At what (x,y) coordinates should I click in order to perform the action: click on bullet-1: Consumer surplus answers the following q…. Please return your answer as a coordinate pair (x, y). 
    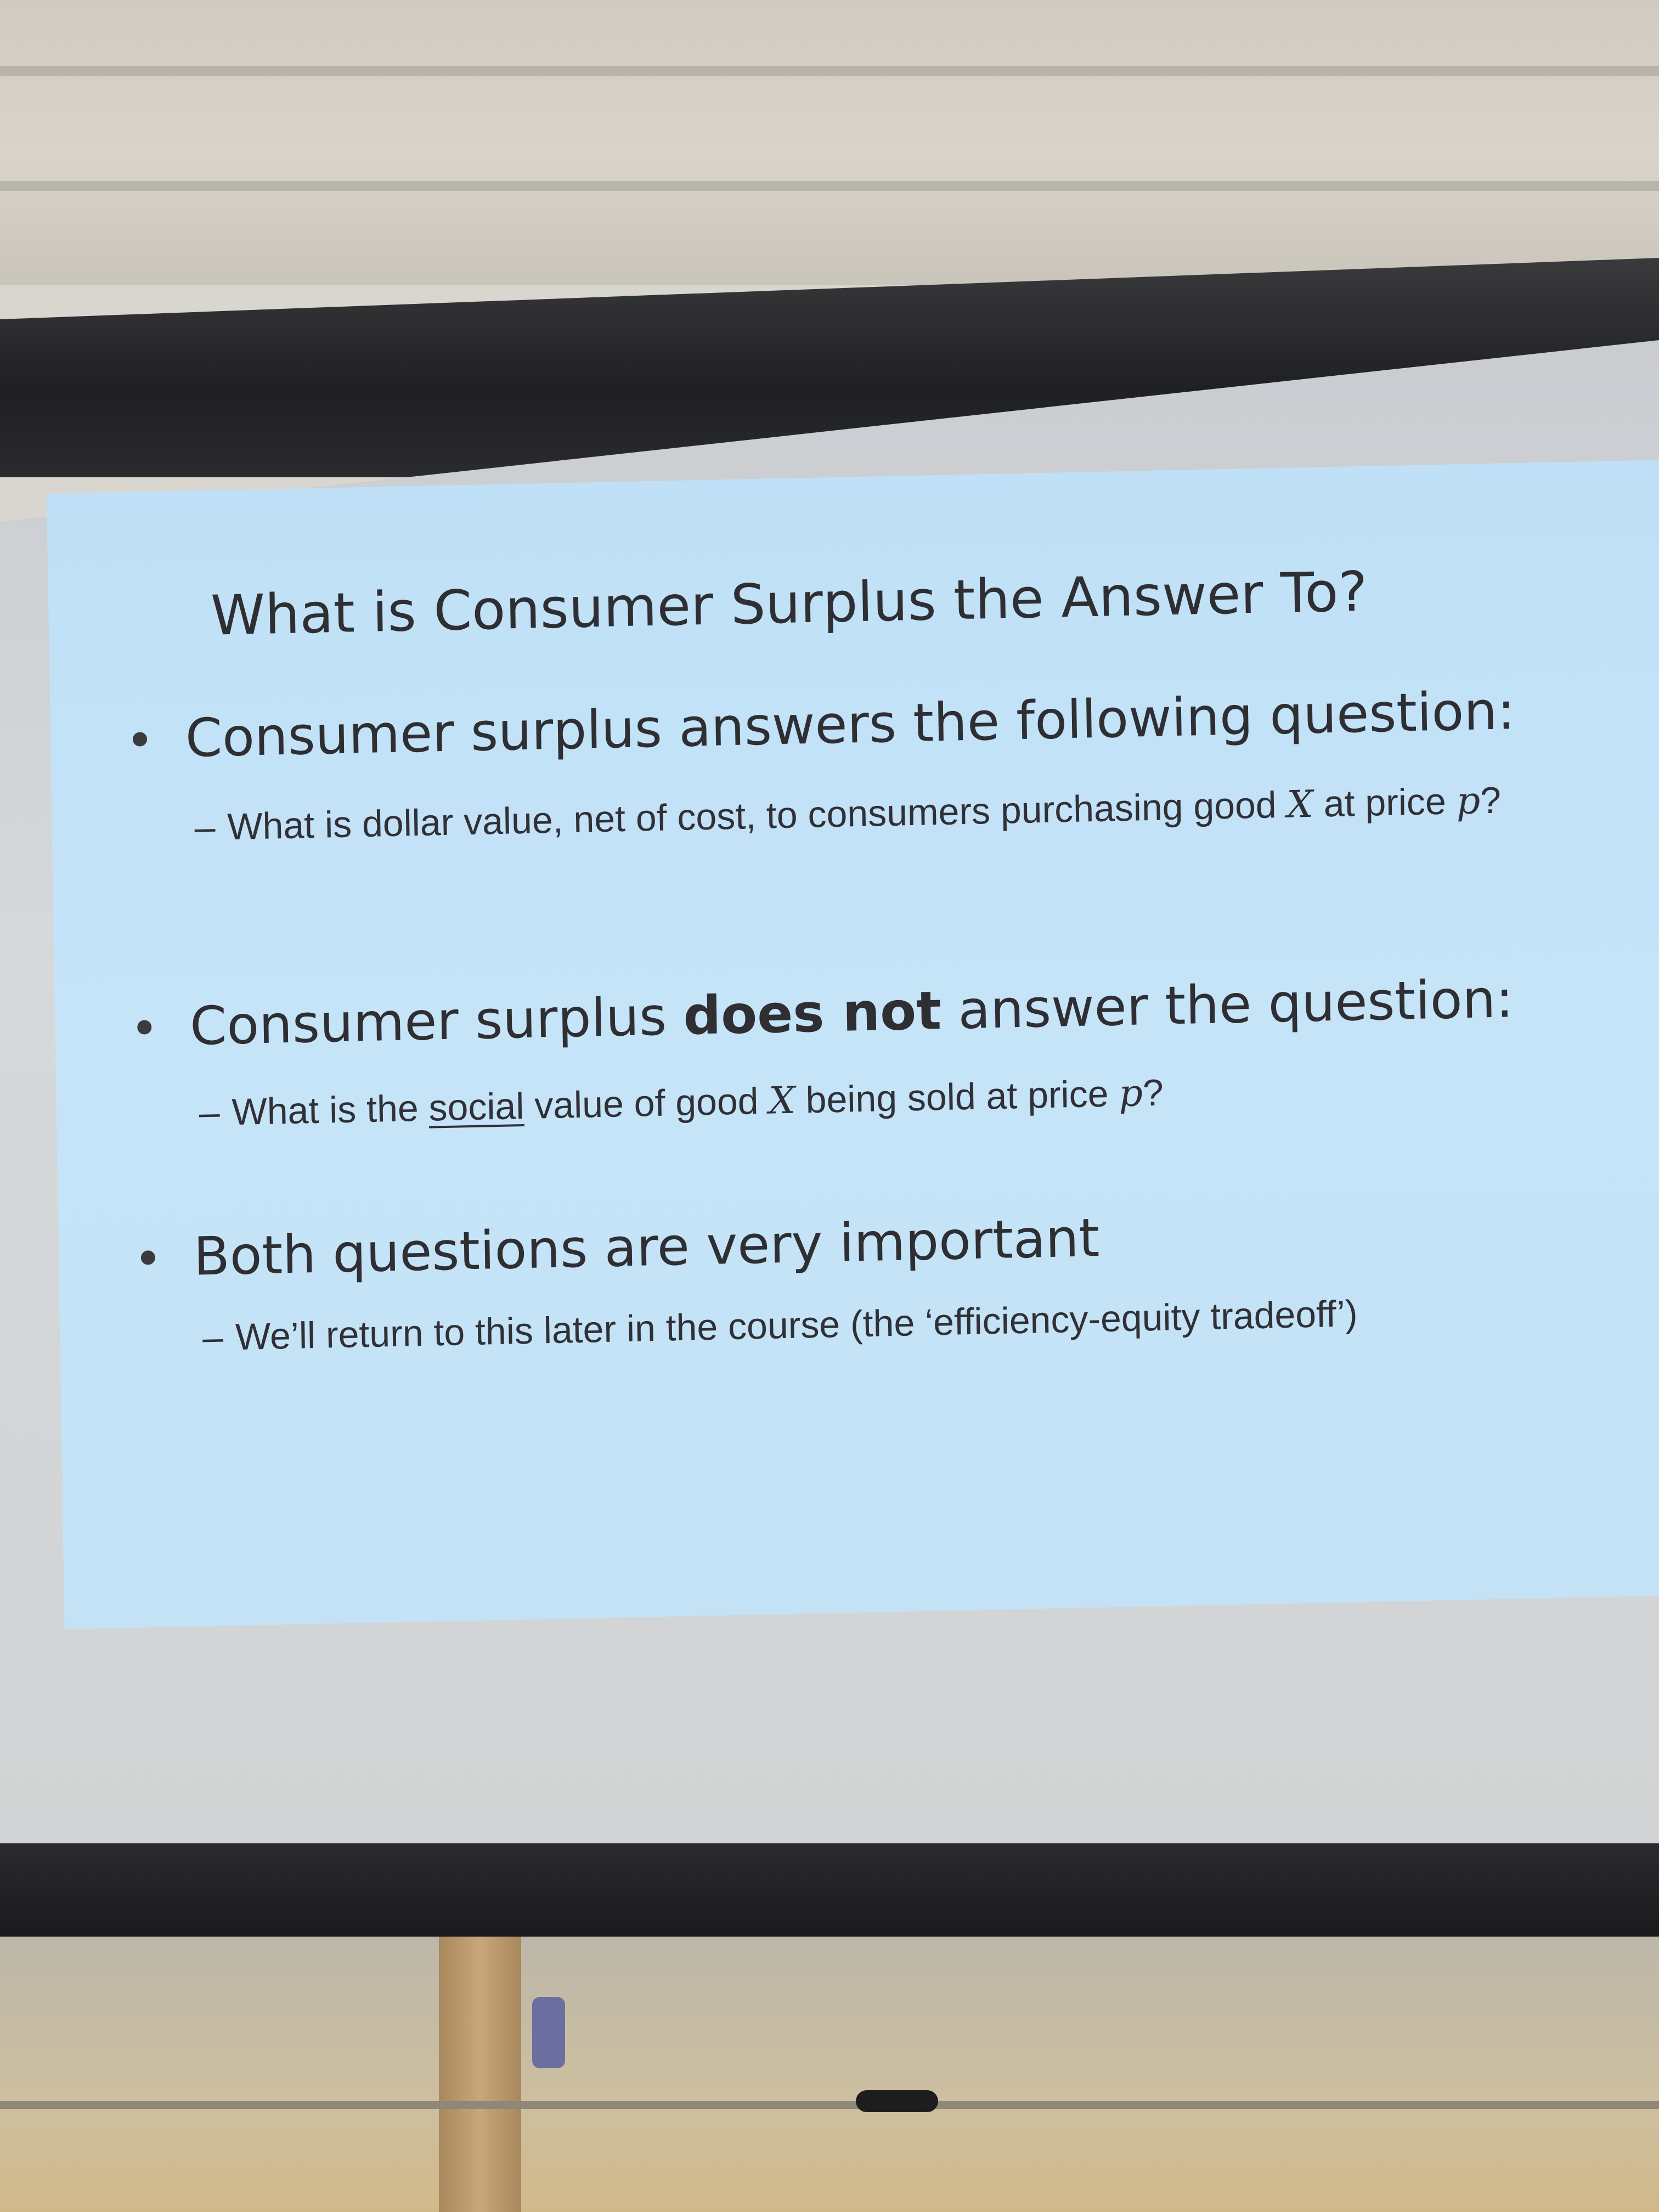
    Looking at the image, I should click on (823, 725).